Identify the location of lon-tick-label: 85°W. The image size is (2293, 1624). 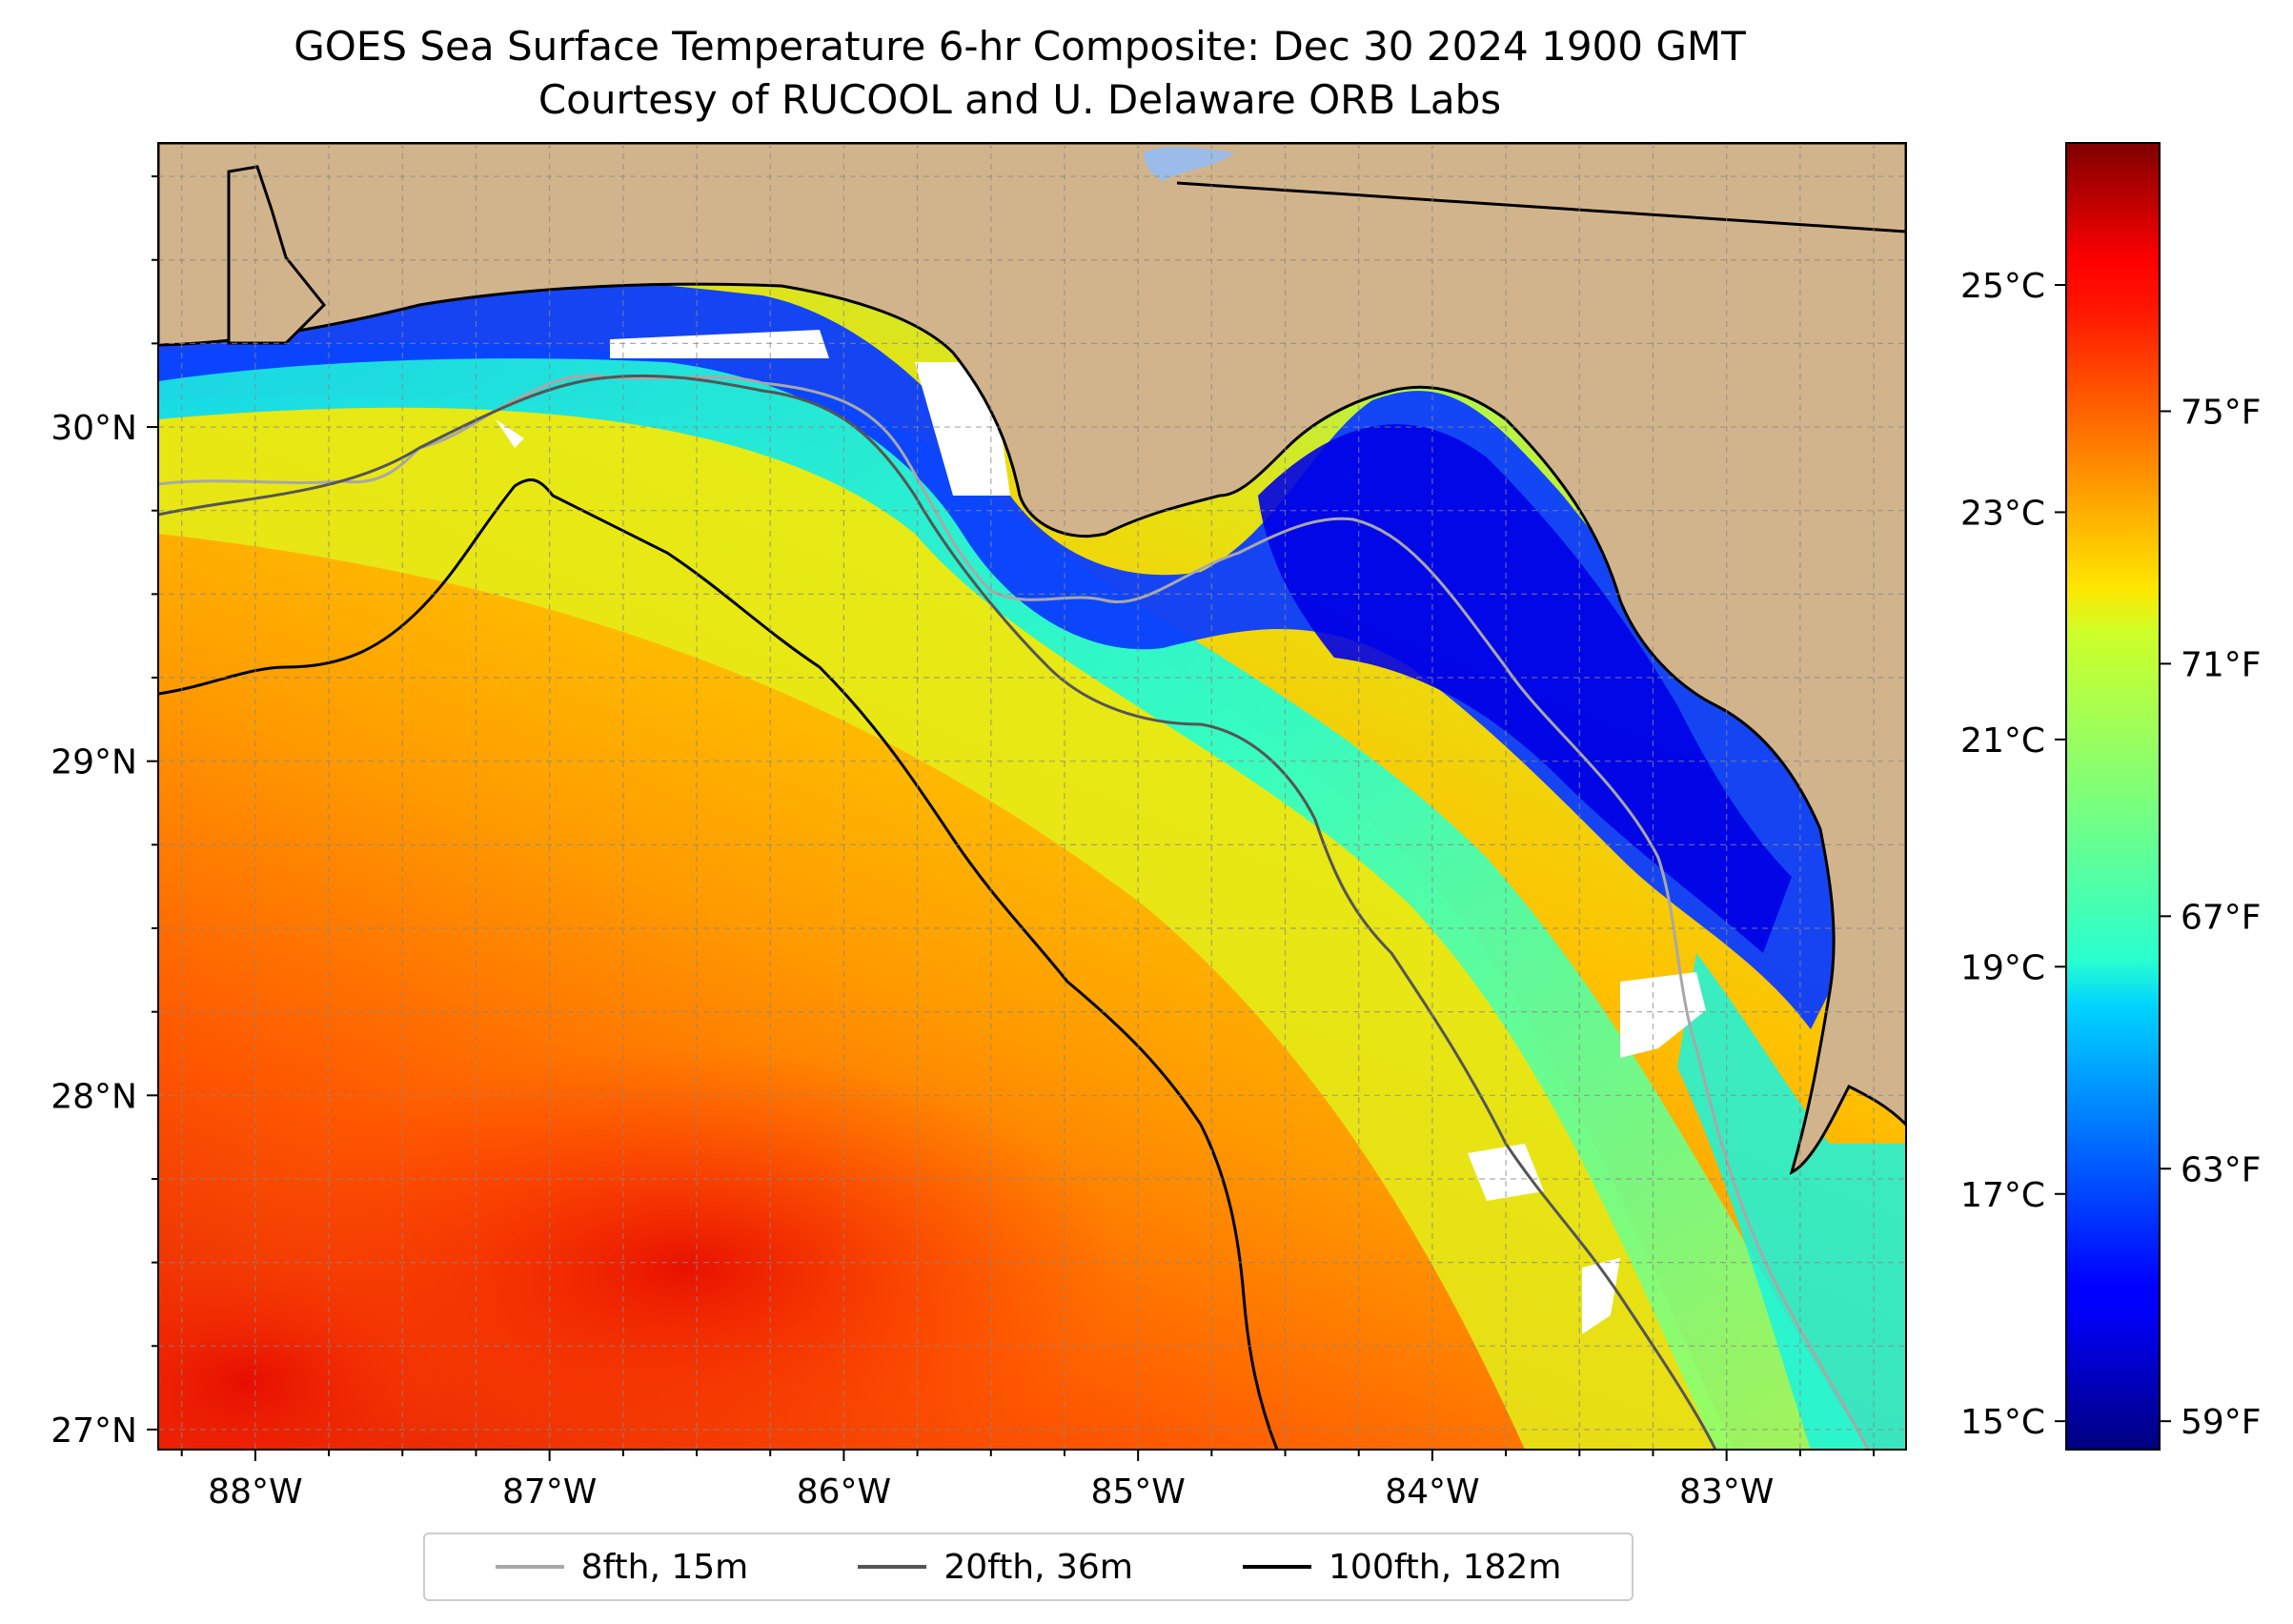
(1137, 1492).